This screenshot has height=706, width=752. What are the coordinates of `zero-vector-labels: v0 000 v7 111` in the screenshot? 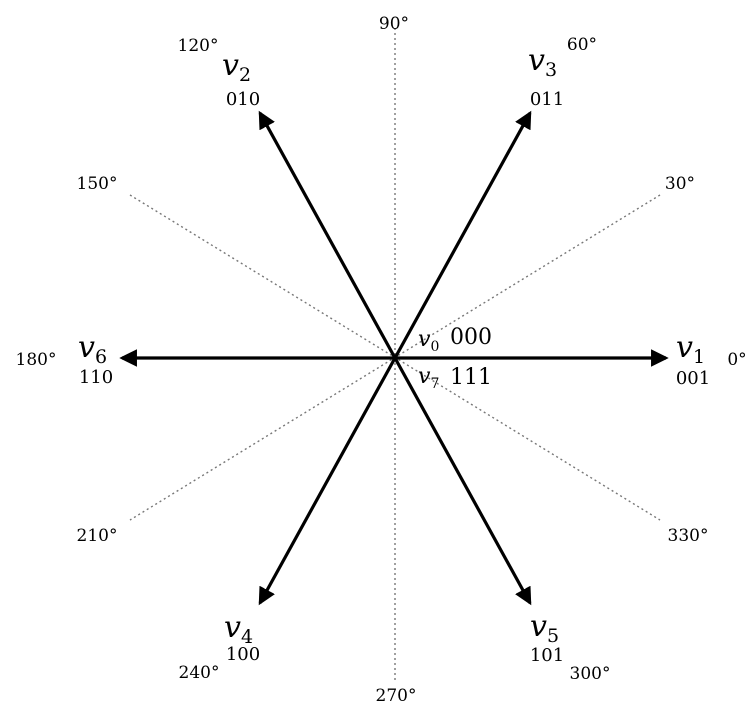 It's located at (455, 358).